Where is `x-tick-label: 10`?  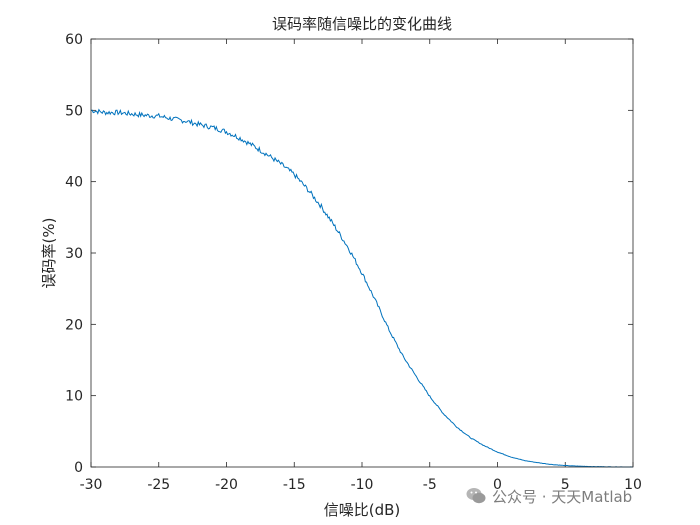 x-tick-label: 10 is located at coordinates (633, 485).